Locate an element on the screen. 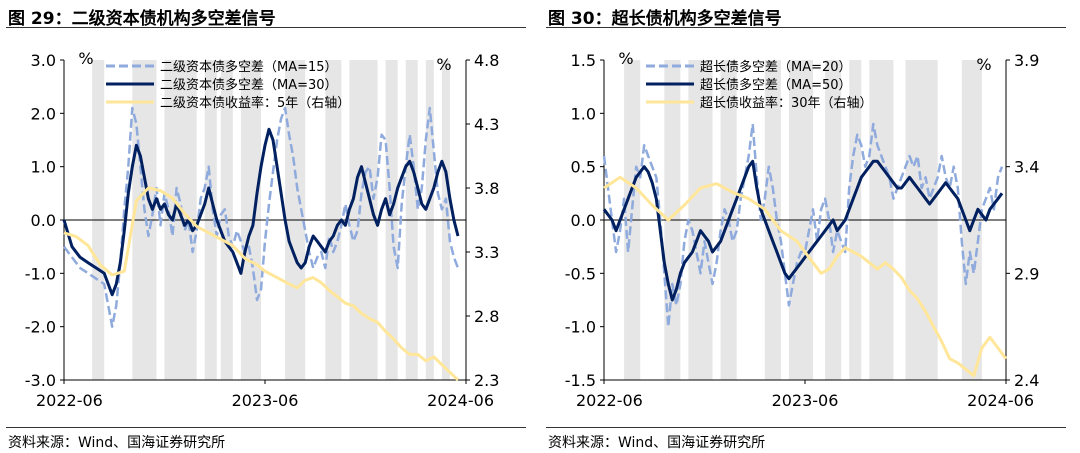  legend-label: 二级资本债多空差（MA=15） is located at coordinates (249, 67).